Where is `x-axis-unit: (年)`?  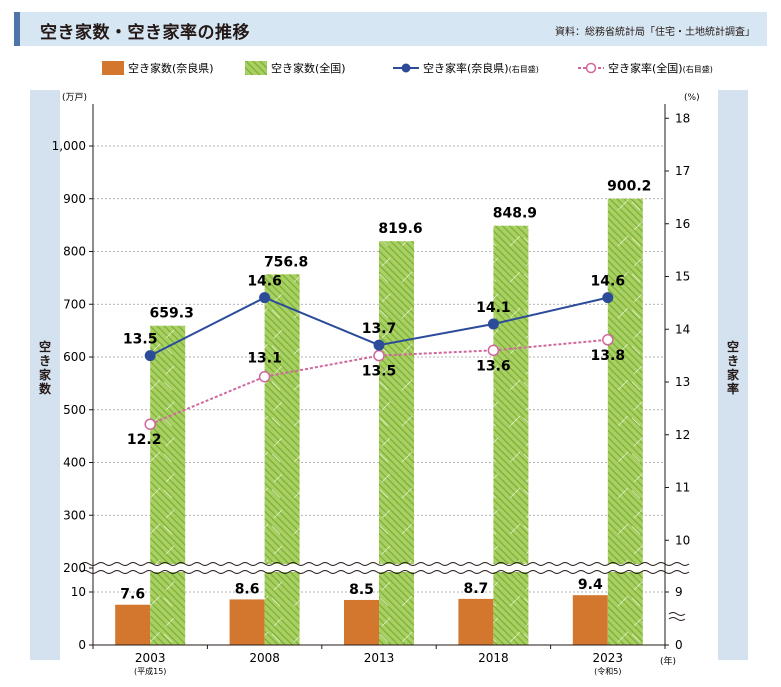
x-axis-unit: (年) is located at coordinates (668, 661).